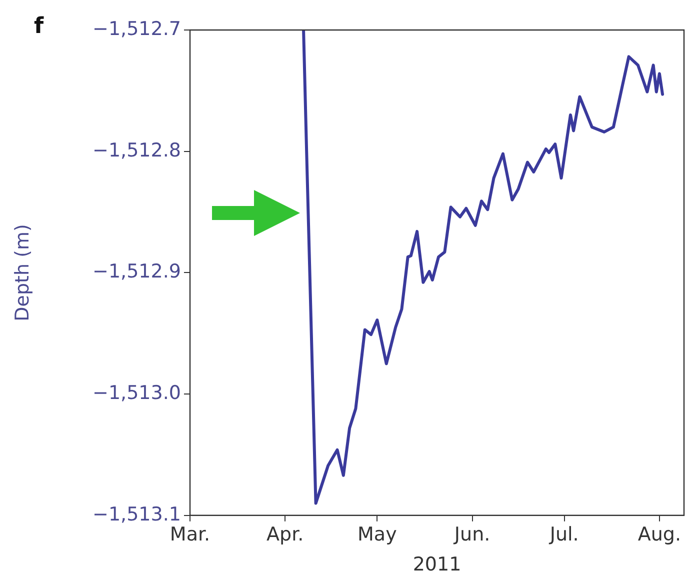 Image resolution: width=698 pixels, height=581 pixels. Describe the element at coordinates (285, 535) in the screenshot. I see `x-tick-label: Apr.` at that location.